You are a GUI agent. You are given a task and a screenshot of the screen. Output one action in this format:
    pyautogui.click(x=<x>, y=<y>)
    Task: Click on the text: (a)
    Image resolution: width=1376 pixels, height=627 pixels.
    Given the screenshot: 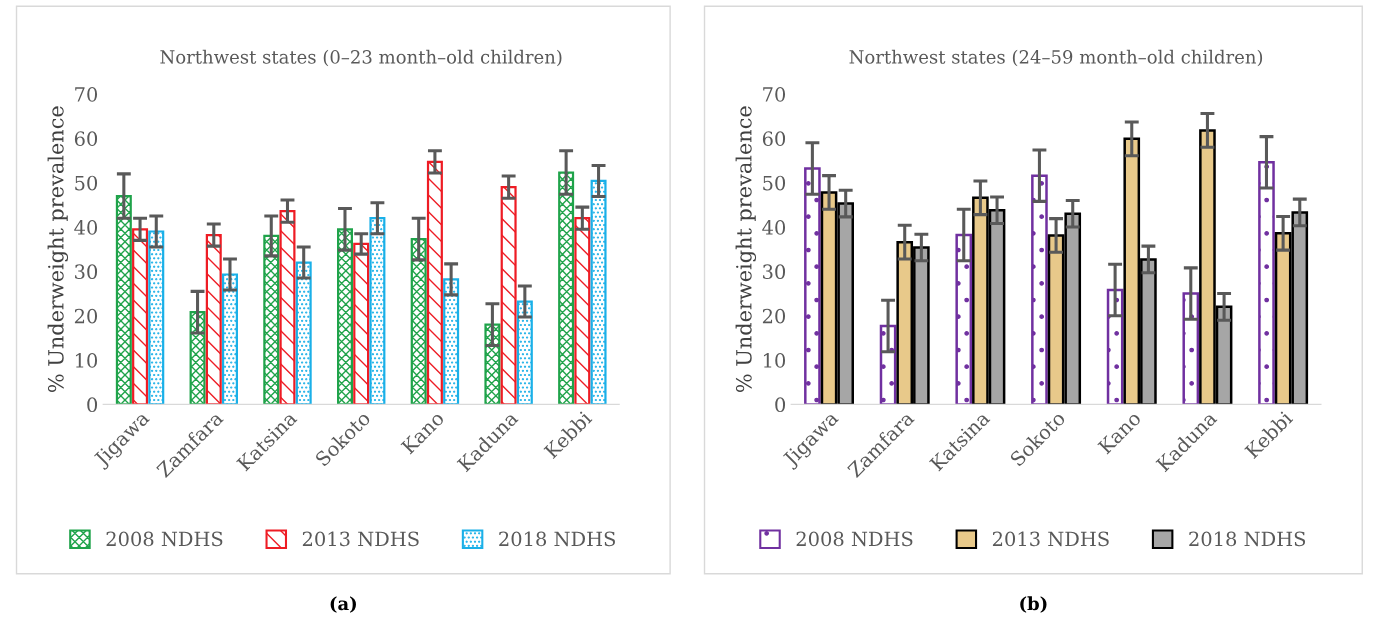 What is the action you would take?
    pyautogui.click(x=343, y=604)
    